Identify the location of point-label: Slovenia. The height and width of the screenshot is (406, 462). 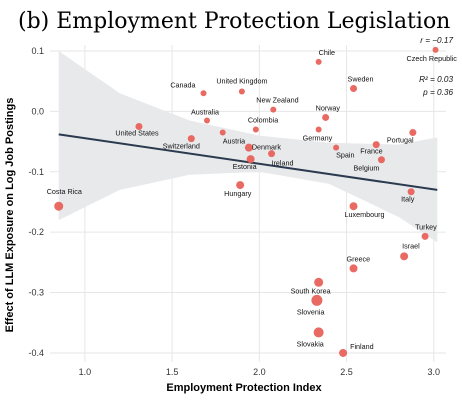
(311, 311).